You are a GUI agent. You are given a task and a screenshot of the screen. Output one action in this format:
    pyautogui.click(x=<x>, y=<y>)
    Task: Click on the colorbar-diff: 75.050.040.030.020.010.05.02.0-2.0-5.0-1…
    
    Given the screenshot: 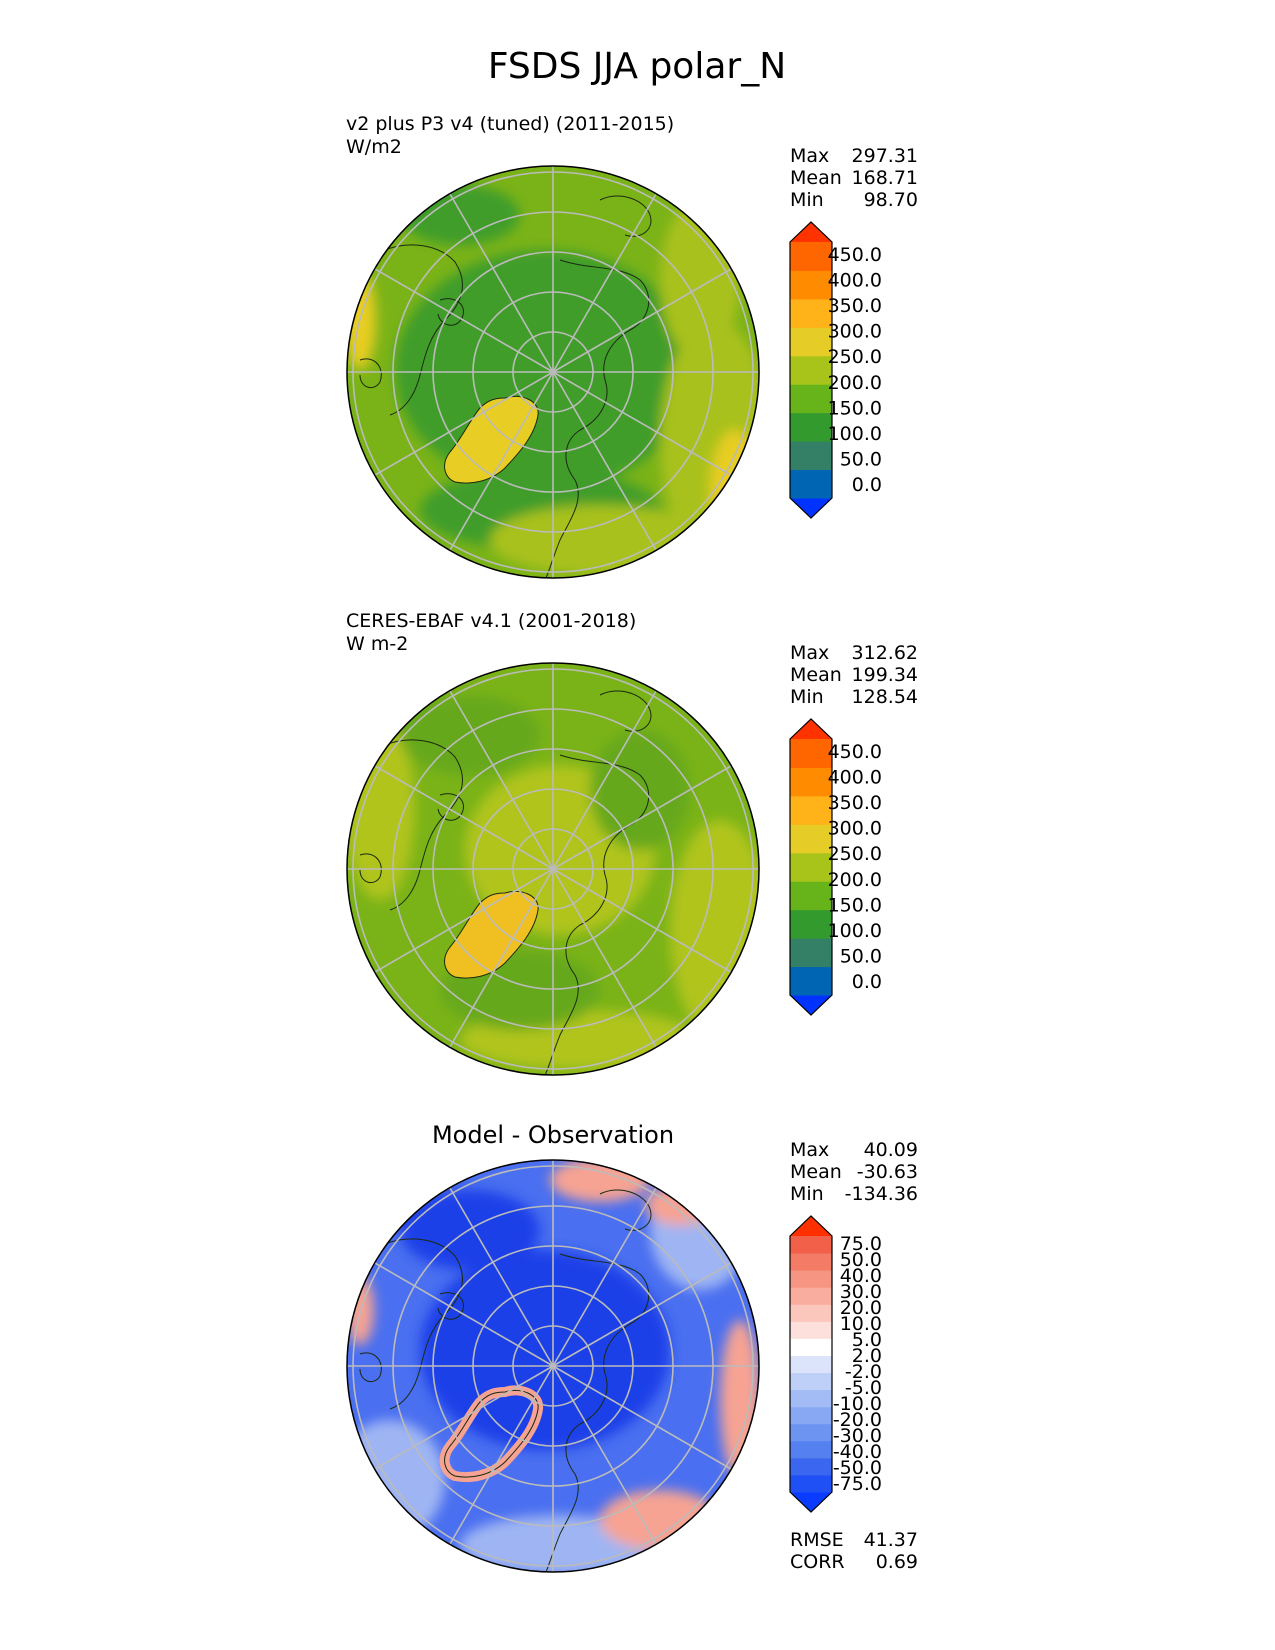 What is the action you would take?
    pyautogui.click(x=835, y=1364)
    